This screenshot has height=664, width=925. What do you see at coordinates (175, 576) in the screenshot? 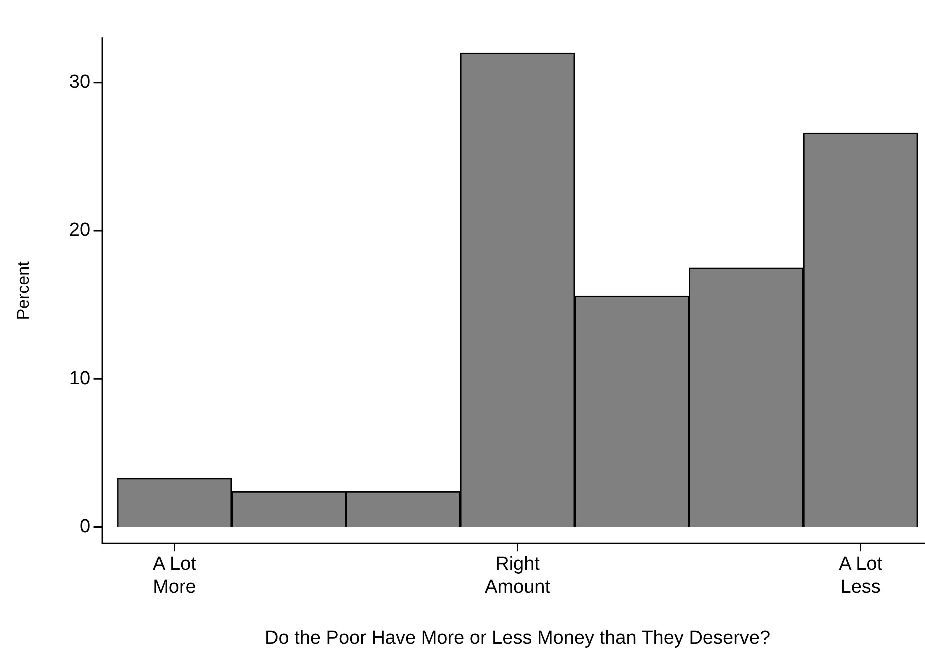
I see `x-tick-label: A Lot More` at bounding box center [175, 576].